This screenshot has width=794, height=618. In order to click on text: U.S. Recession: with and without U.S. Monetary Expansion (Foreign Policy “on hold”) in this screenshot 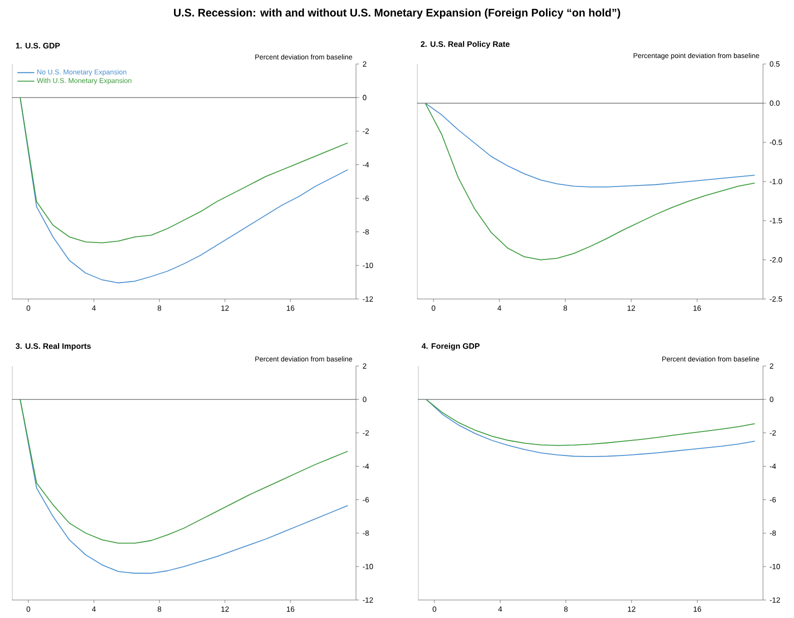, I will do `click(397, 13)`.